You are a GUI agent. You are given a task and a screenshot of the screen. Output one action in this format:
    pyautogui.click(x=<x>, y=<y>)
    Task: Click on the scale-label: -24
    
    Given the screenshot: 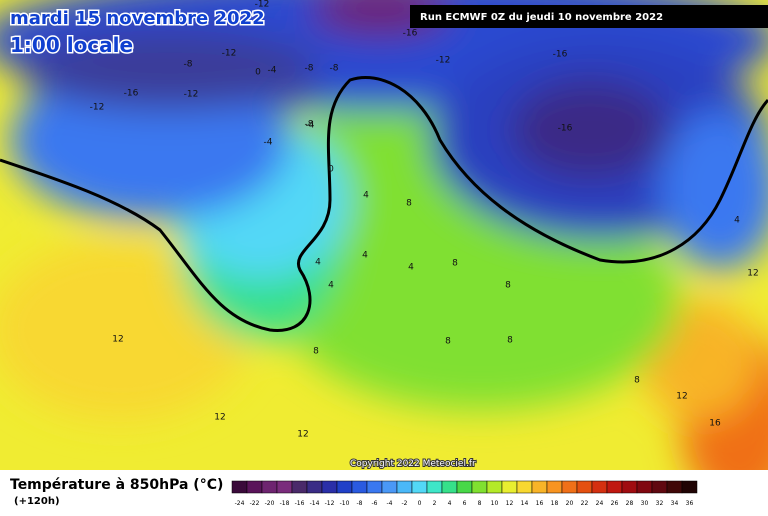 What is the action you would take?
    pyautogui.click(x=240, y=503)
    